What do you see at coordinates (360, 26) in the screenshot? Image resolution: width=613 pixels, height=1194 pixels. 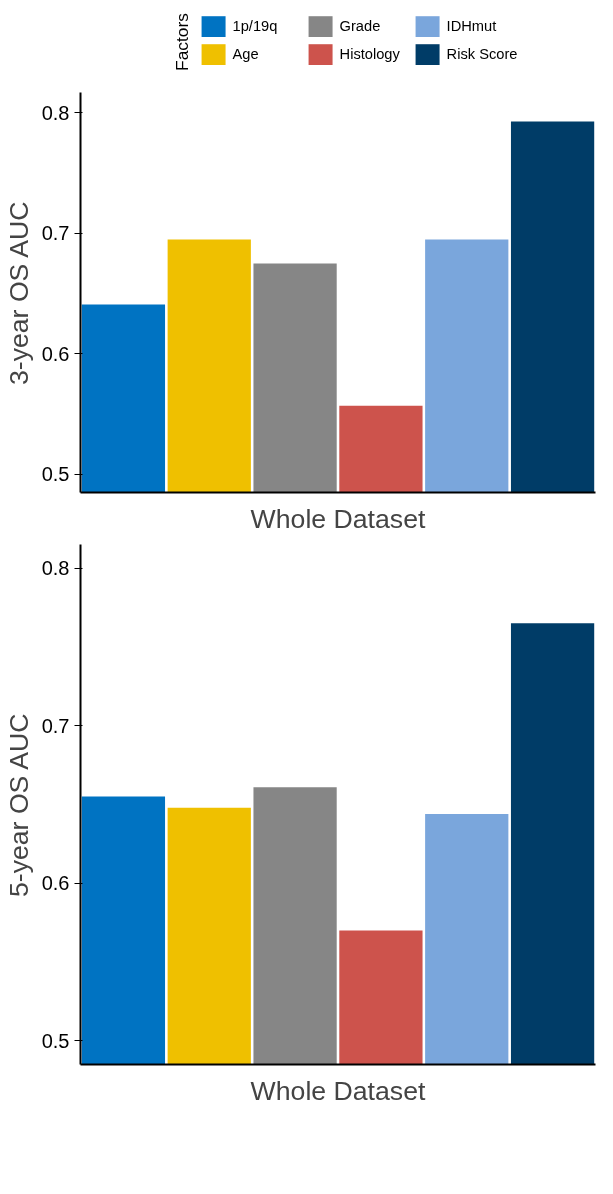 I see `legend-label: Grade` at bounding box center [360, 26].